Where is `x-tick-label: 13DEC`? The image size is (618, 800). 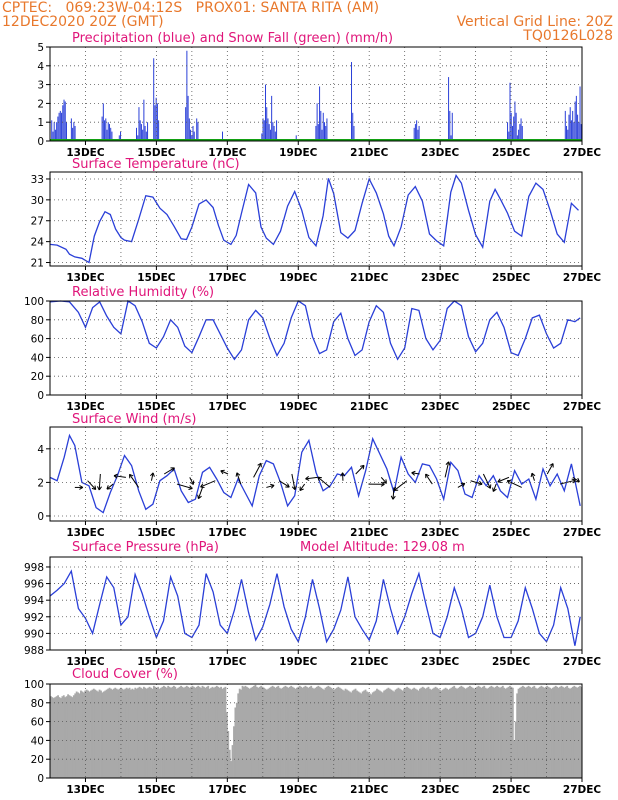 x-tick-label: 13DEC is located at coordinates (85, 533).